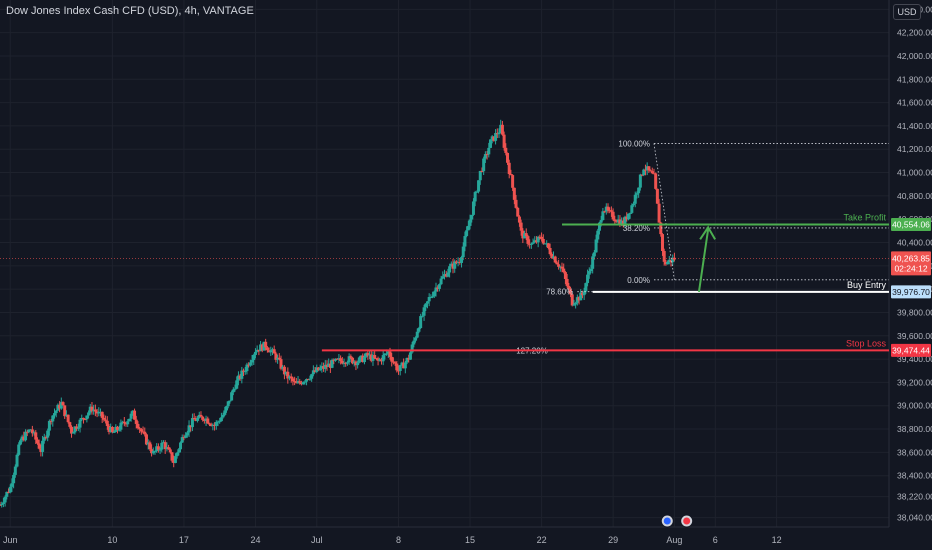 The image size is (932, 550). What do you see at coordinates (914, 452) in the screenshot?
I see `y-tick-label: 38,600.00` at bounding box center [914, 452].